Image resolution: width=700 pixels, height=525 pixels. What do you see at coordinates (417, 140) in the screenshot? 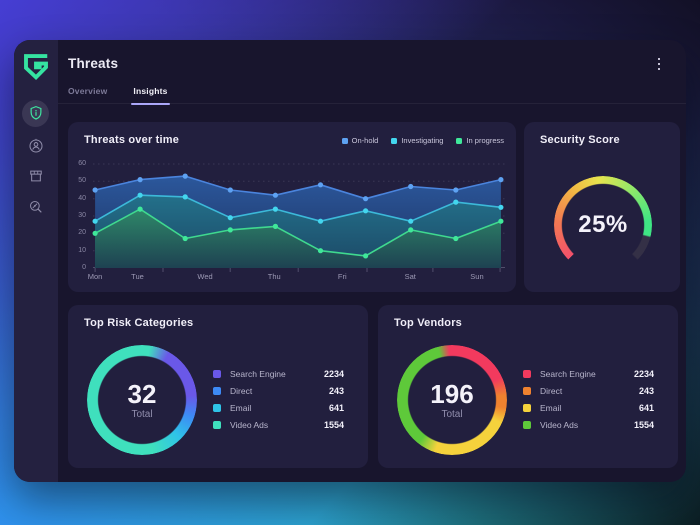
I see `legend-item-investigating: Investigating` at bounding box center [417, 140].